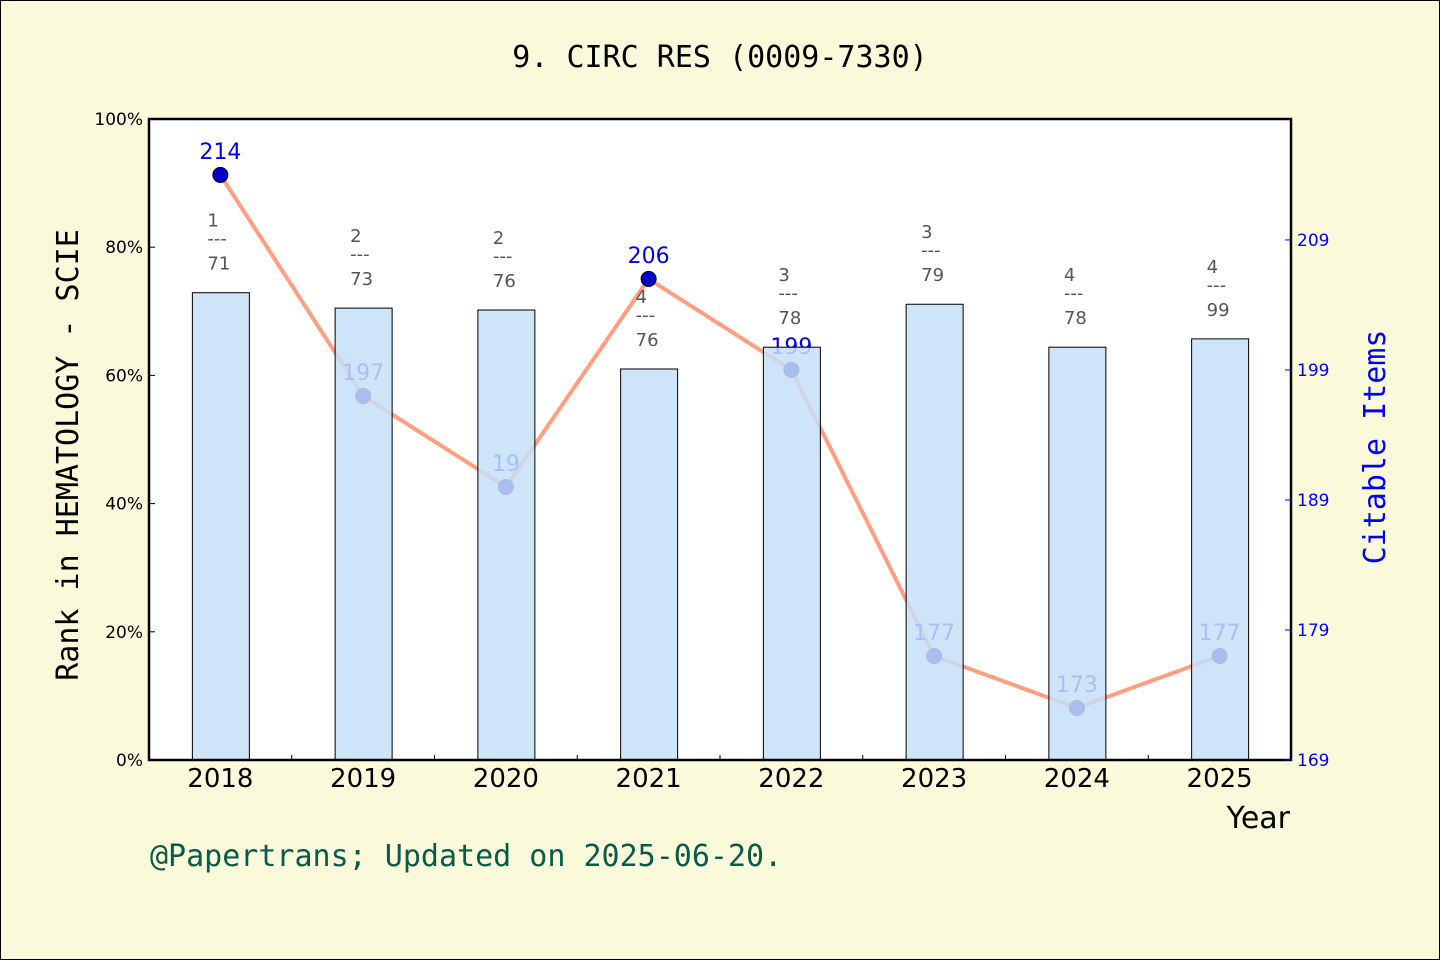 The image size is (1440, 960). Describe the element at coordinates (932, 275) in the screenshot. I see `rank-total: 79` at that location.